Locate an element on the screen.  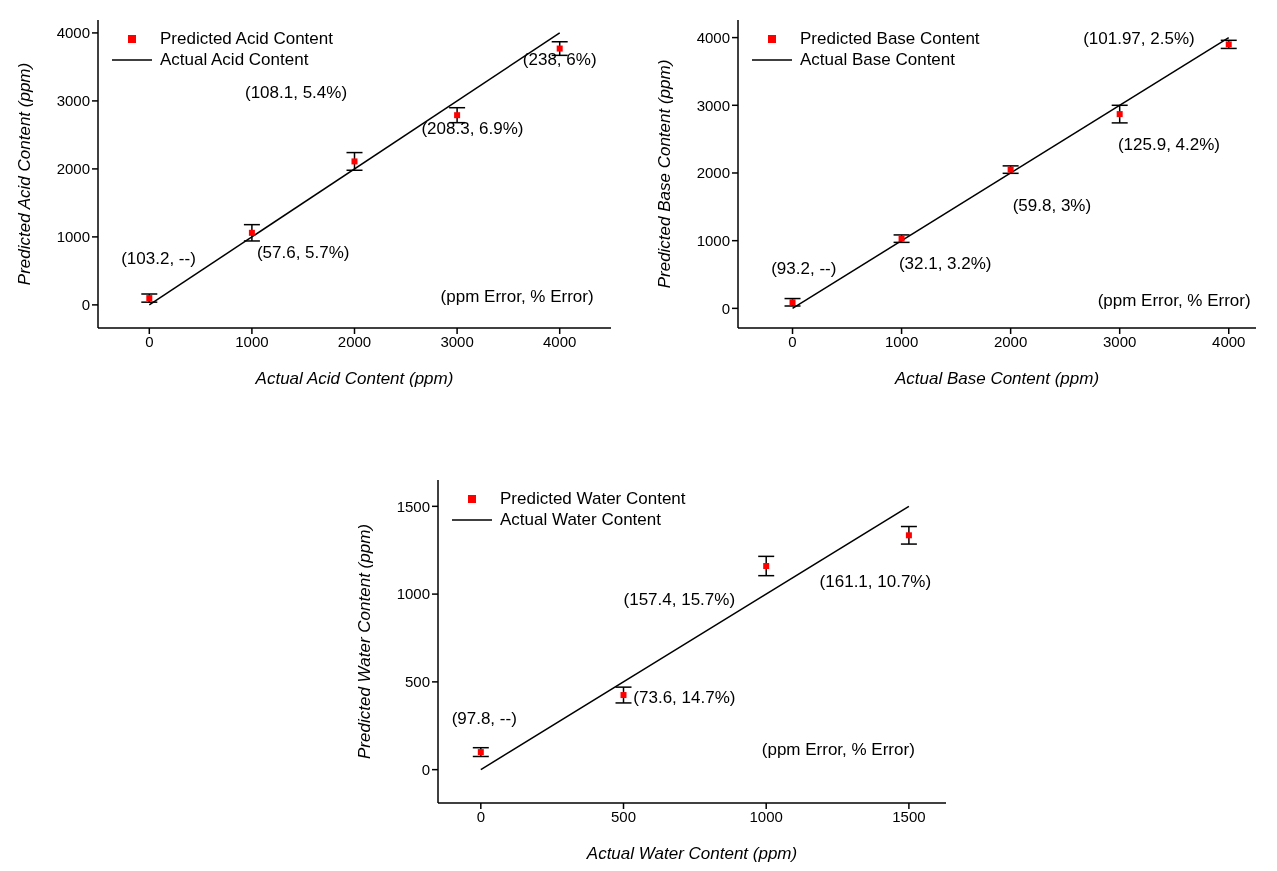
annotation: (59.8, 3%) is located at coordinates (1052, 206).